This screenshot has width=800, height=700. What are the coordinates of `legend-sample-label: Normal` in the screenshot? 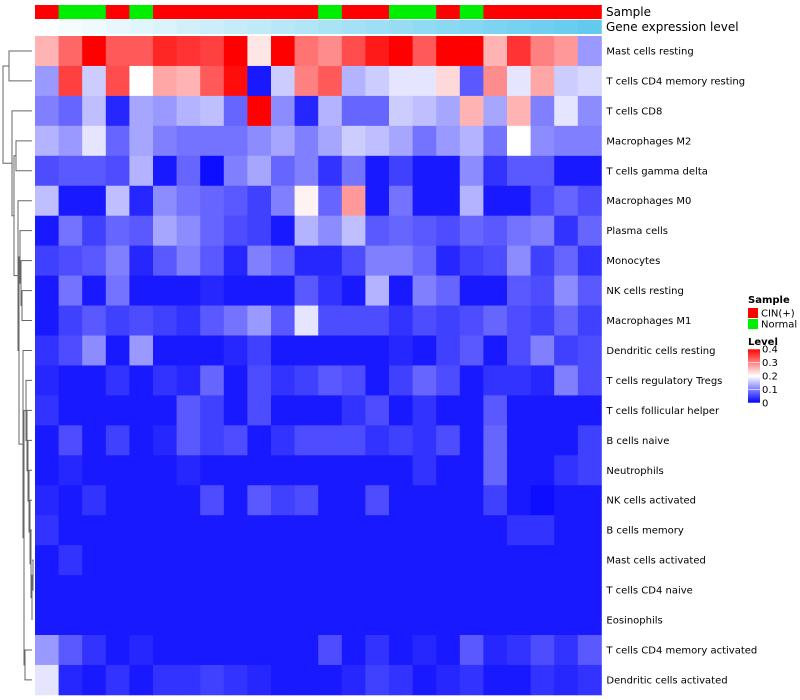 It's located at (779, 325).